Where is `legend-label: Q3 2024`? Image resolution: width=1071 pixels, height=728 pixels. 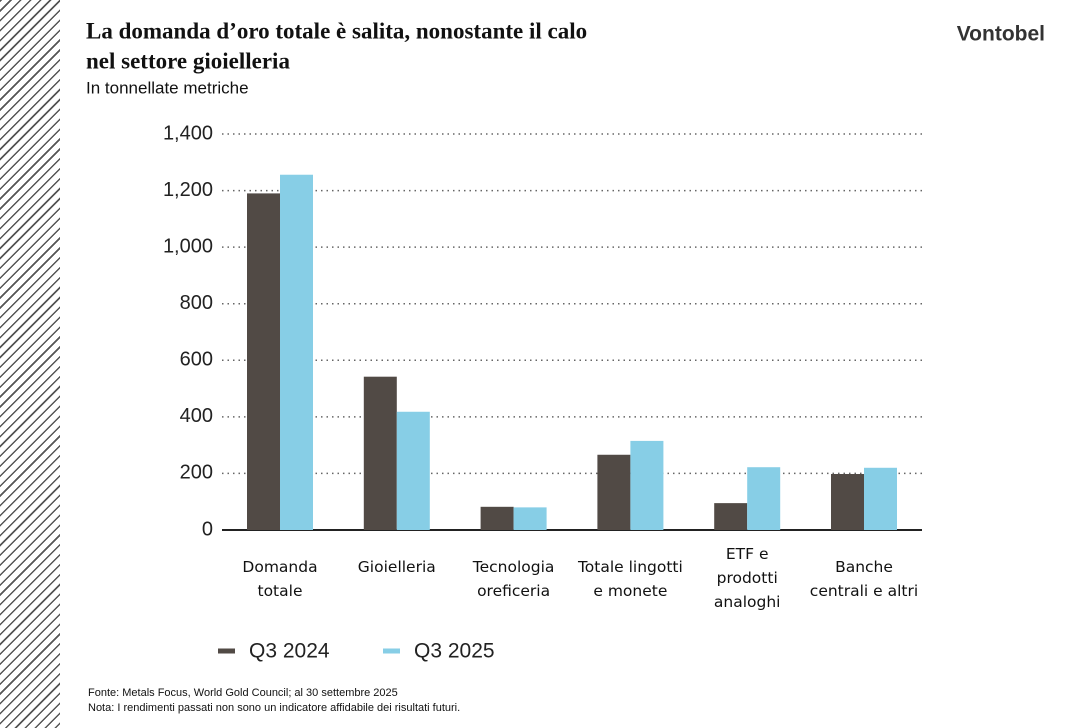 legend-label: Q3 2024 is located at coordinates (289, 651).